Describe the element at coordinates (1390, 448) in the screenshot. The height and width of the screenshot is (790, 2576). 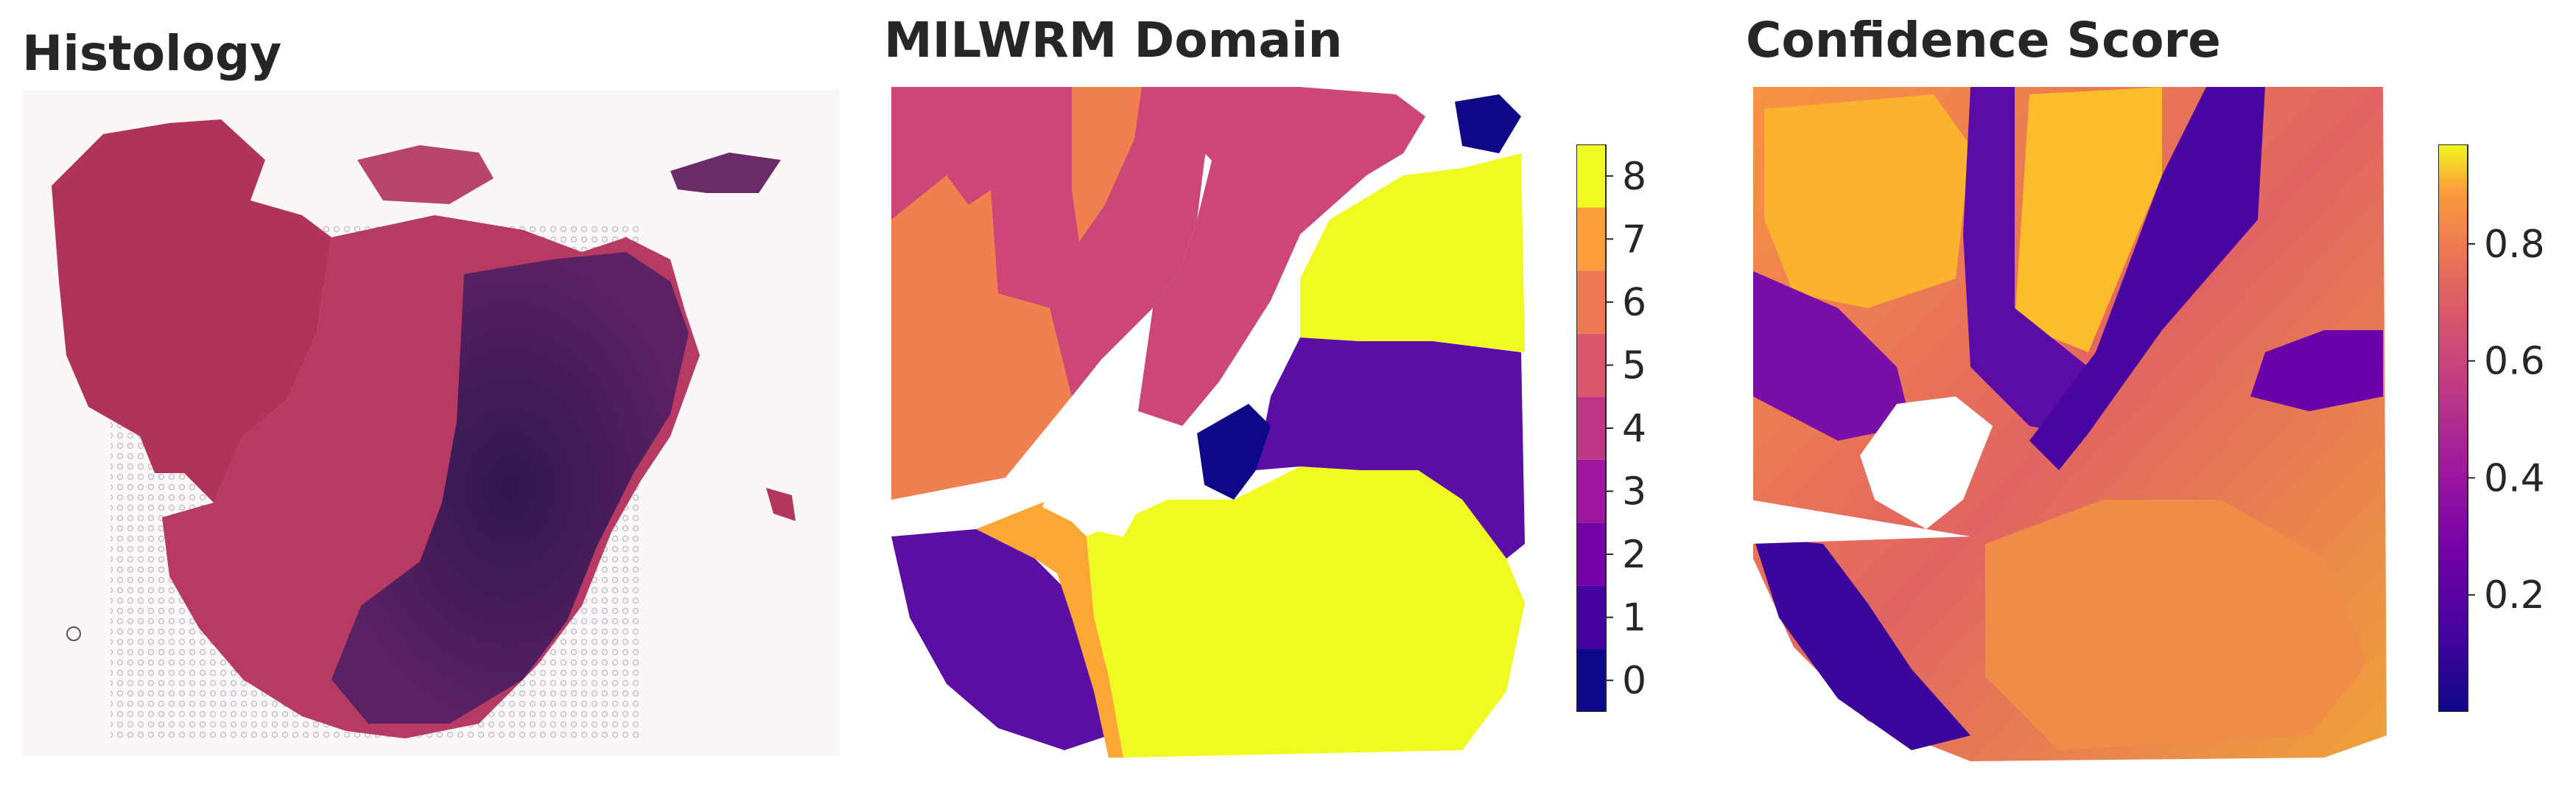
I see `domain-region-1-band` at that location.